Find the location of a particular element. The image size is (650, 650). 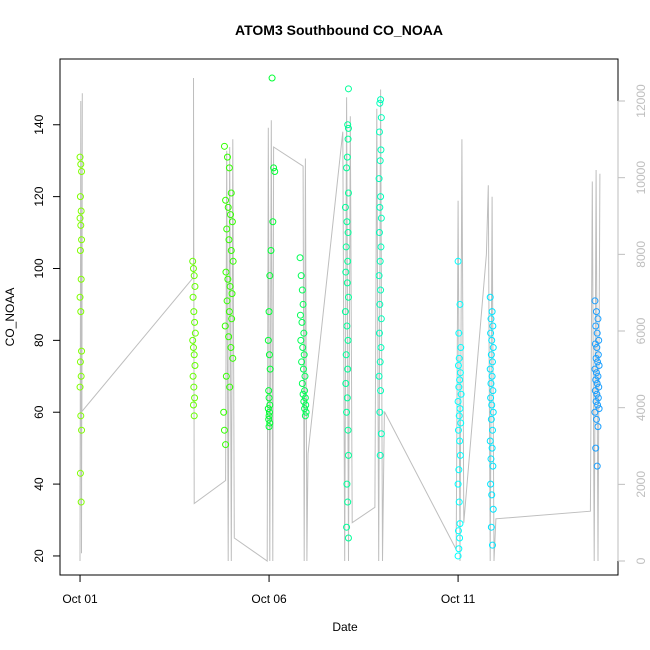

x-axis-label: Date is located at coordinates (345, 627).